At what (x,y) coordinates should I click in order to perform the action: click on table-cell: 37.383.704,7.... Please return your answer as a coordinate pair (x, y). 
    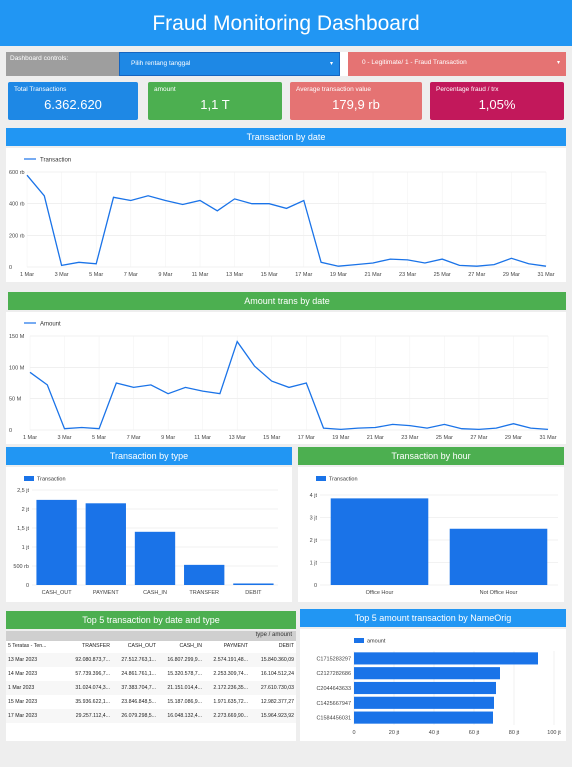
    Looking at the image, I should click on (138, 688).